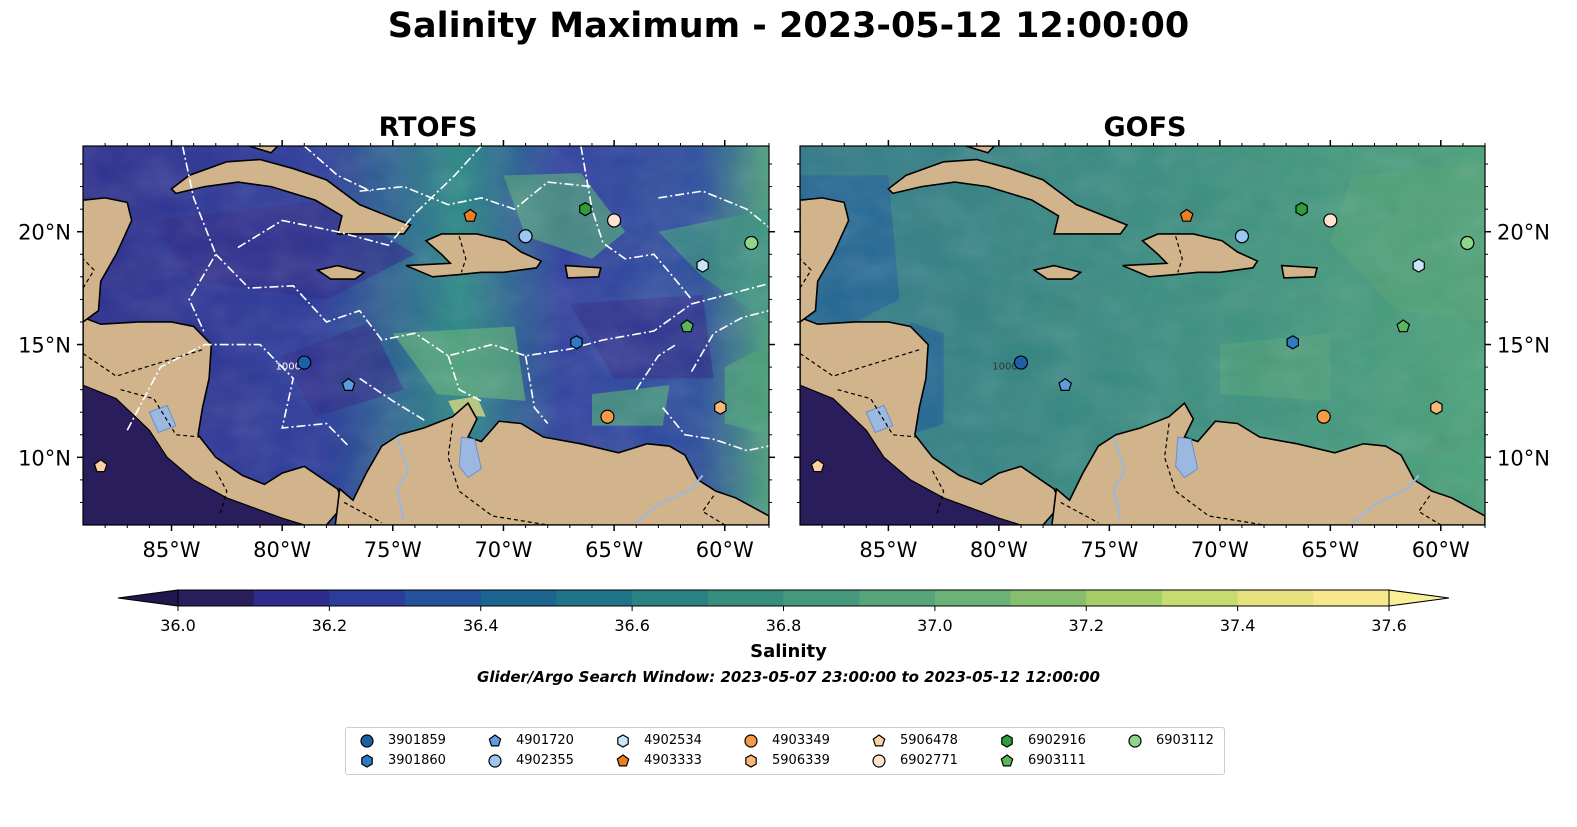 The height and width of the screenshot is (827, 1577). I want to click on land-florida-tip, so click(980, 150).